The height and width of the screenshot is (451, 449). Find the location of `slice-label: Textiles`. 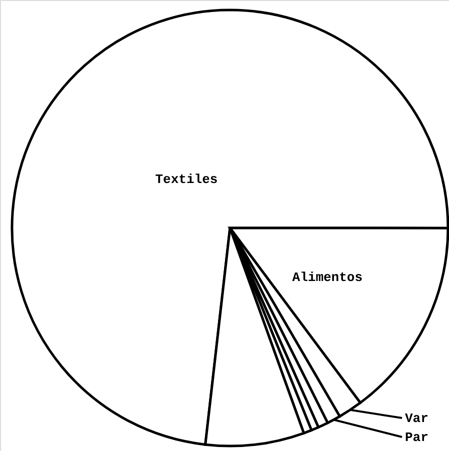

slice-label: Textiles is located at coordinates (186, 180).